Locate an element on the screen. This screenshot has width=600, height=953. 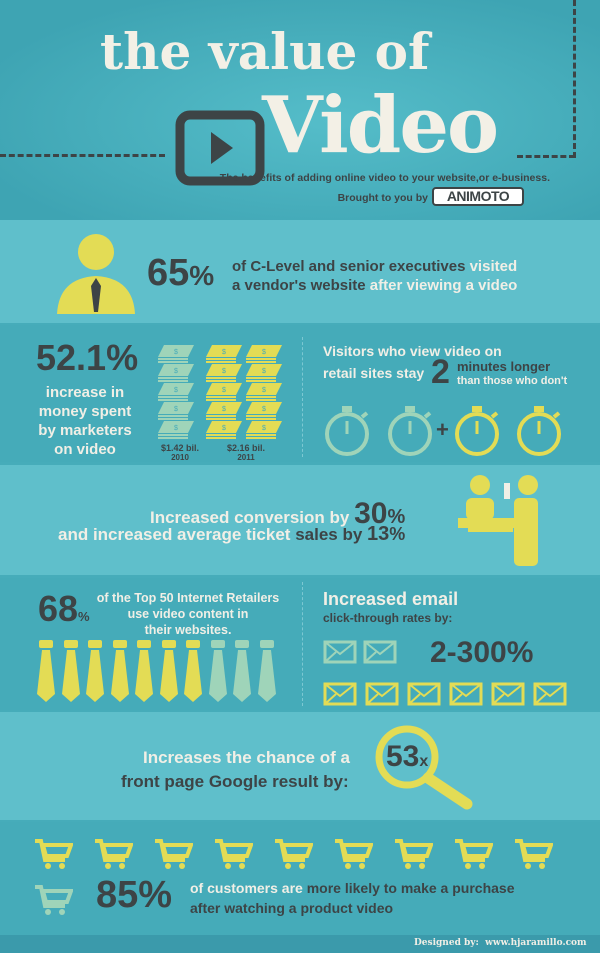
email-title: Increased email is located at coordinates (391, 599).